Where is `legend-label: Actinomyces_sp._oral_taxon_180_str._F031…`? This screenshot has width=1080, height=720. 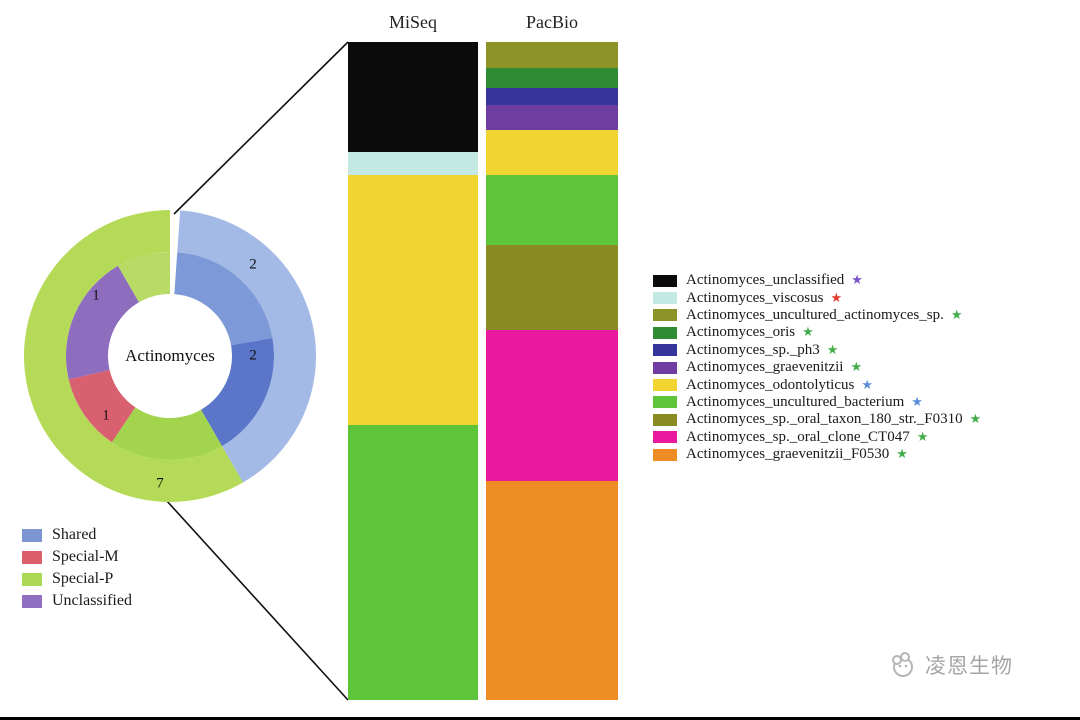 legend-label: Actinomyces_sp._oral_taxon_180_str._F031… is located at coordinates (824, 419).